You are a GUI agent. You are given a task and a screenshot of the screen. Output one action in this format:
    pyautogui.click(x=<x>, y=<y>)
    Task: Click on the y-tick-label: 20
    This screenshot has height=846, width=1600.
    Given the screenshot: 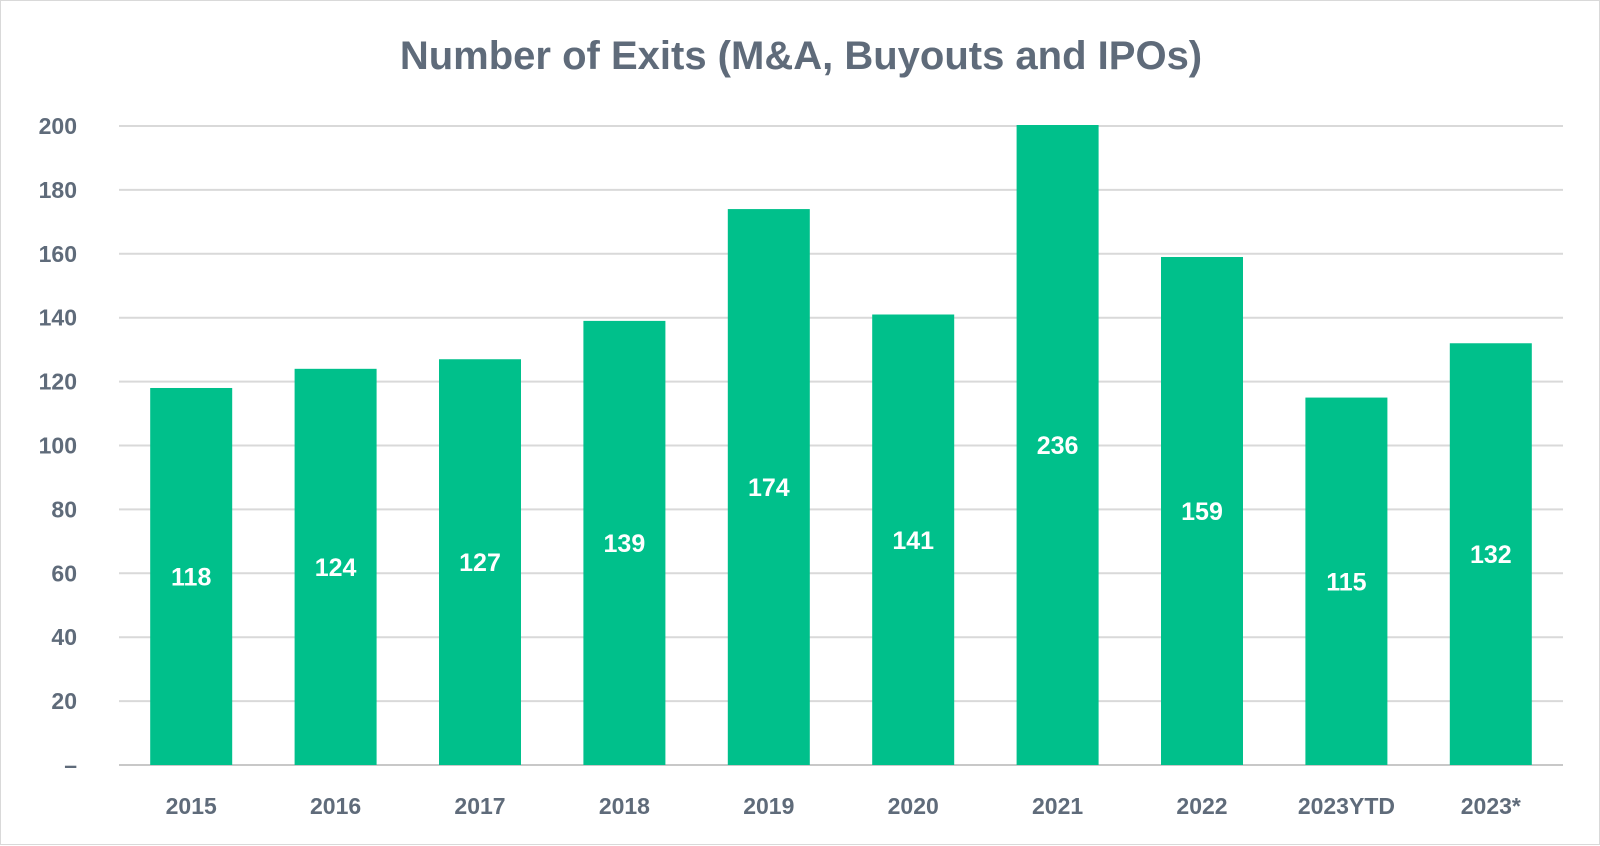 What is the action you would take?
    pyautogui.click(x=64, y=701)
    